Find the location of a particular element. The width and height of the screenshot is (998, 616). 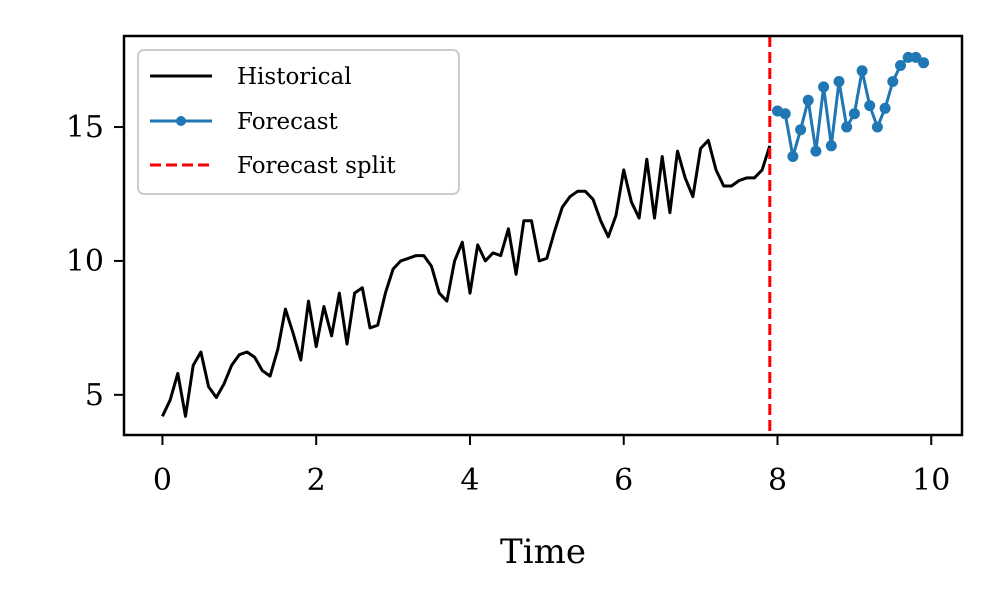

x-tick-label: 2 is located at coordinates (316, 480).